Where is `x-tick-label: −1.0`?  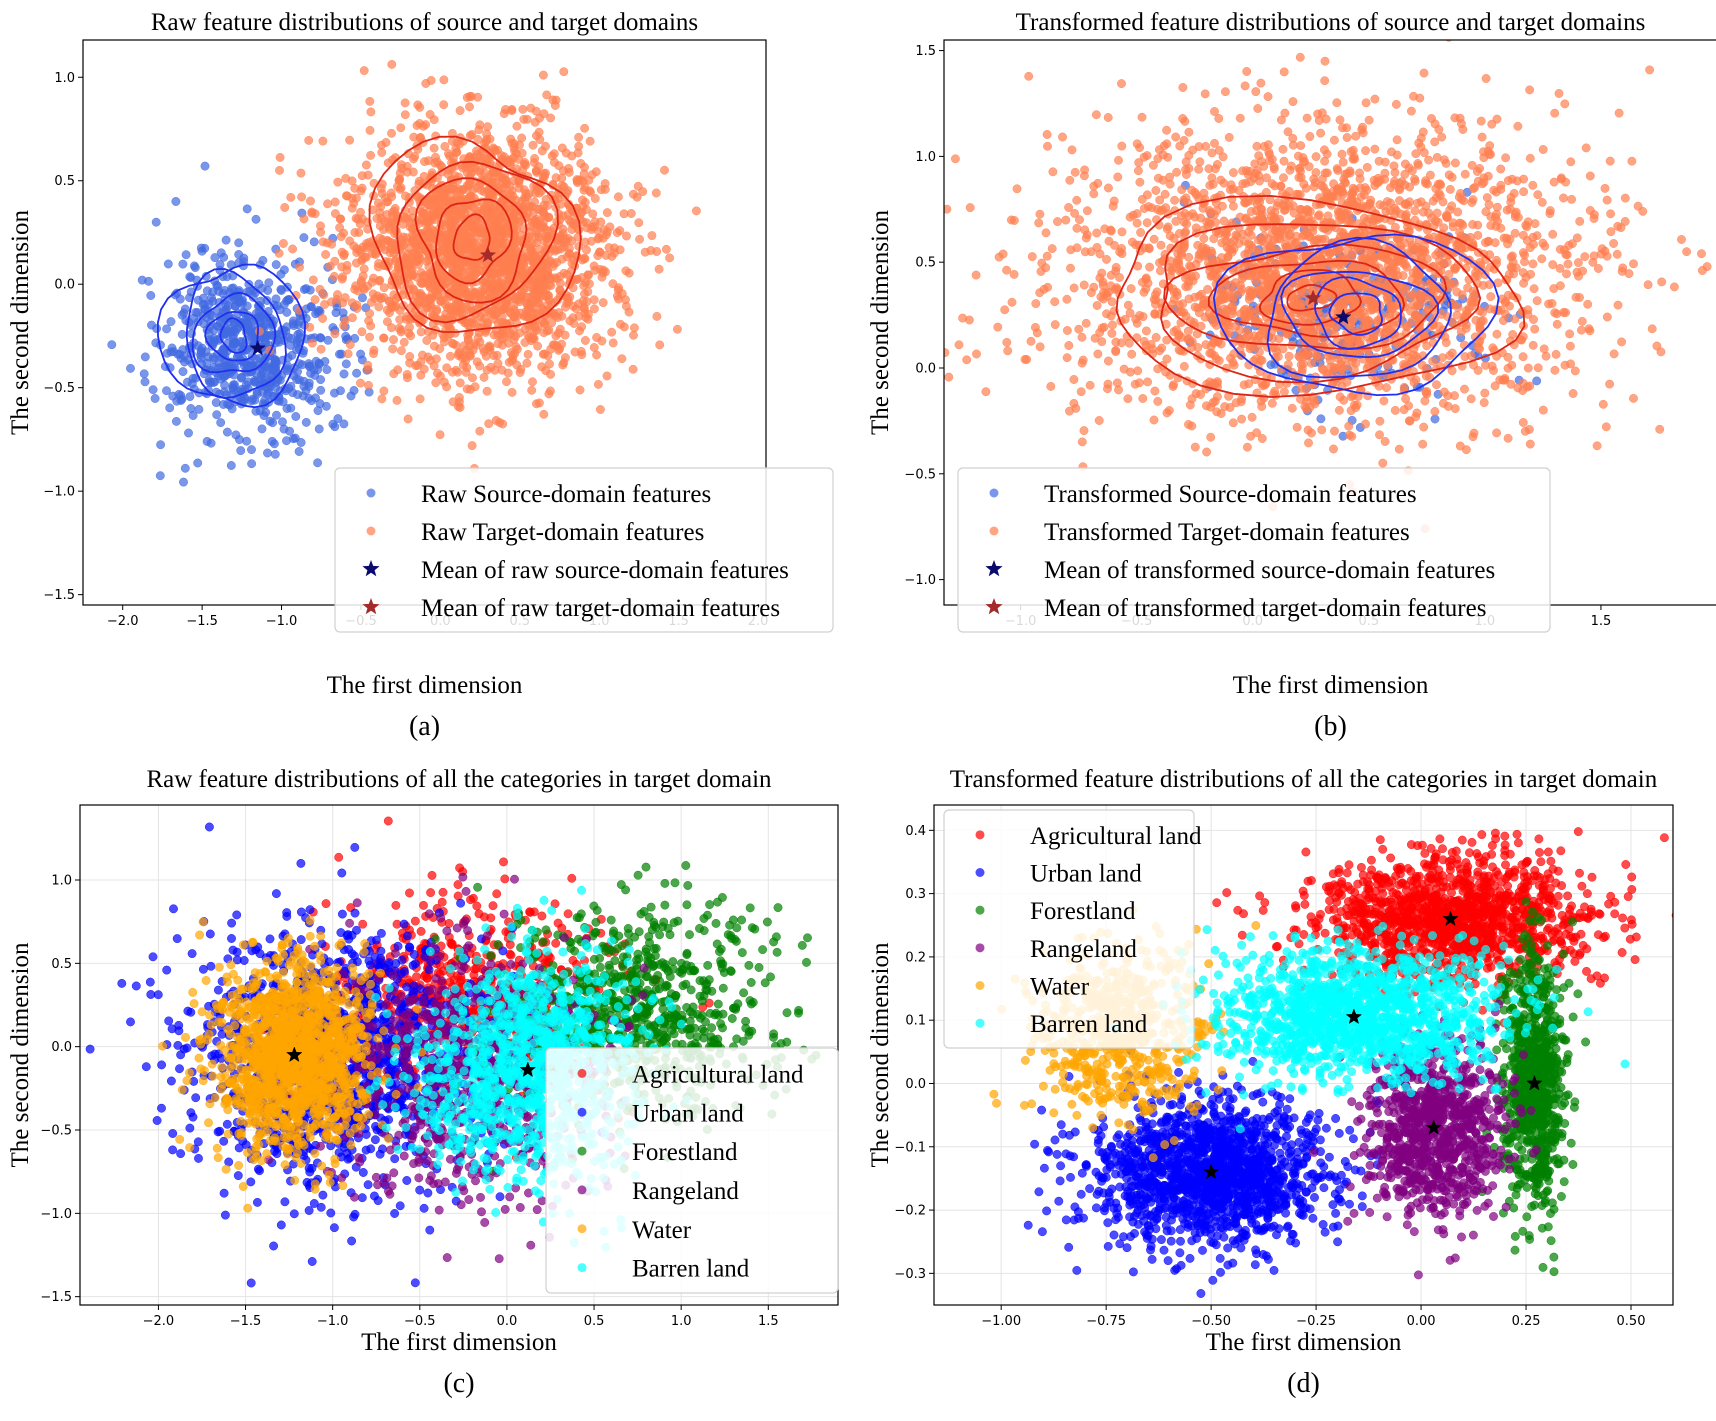
x-tick-label: −1.0 is located at coordinates (282, 621).